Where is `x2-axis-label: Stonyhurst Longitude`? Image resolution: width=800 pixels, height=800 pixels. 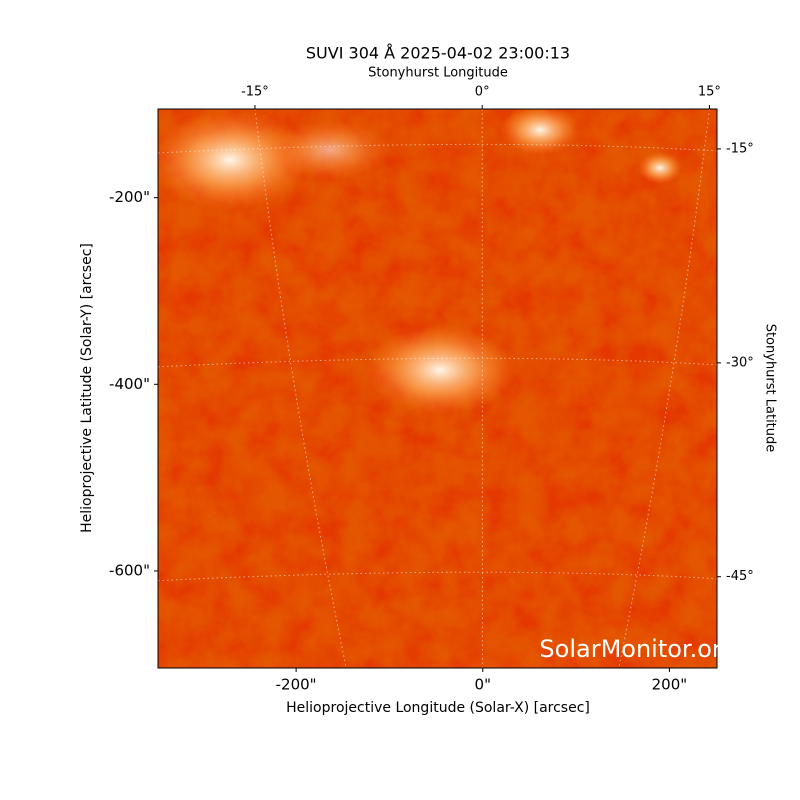
x2-axis-label: Stonyhurst Longitude is located at coordinates (438, 73).